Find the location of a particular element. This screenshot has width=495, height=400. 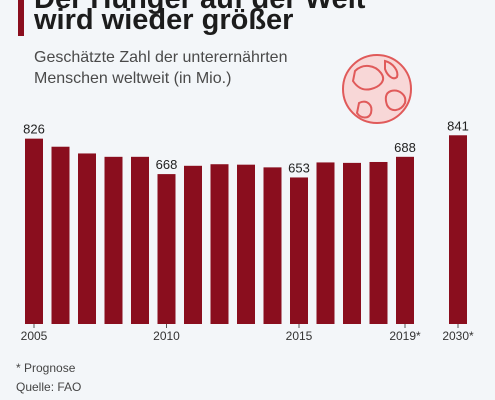

data-label-2019*: 688 is located at coordinates (405, 147).